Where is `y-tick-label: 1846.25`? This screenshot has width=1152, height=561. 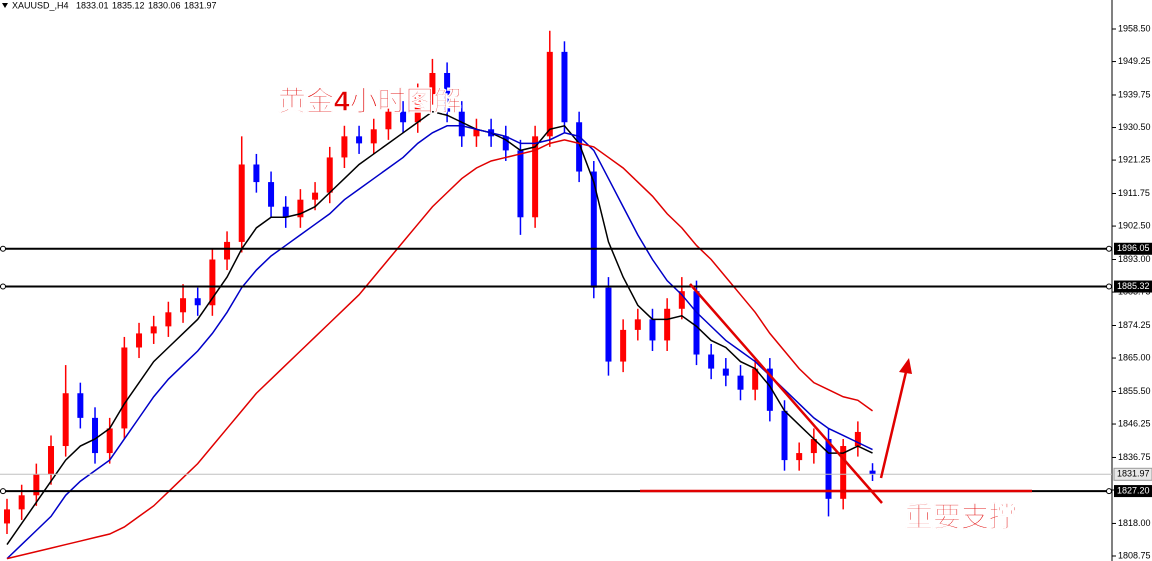 y-tick-label: 1846.25 is located at coordinates (1134, 423).